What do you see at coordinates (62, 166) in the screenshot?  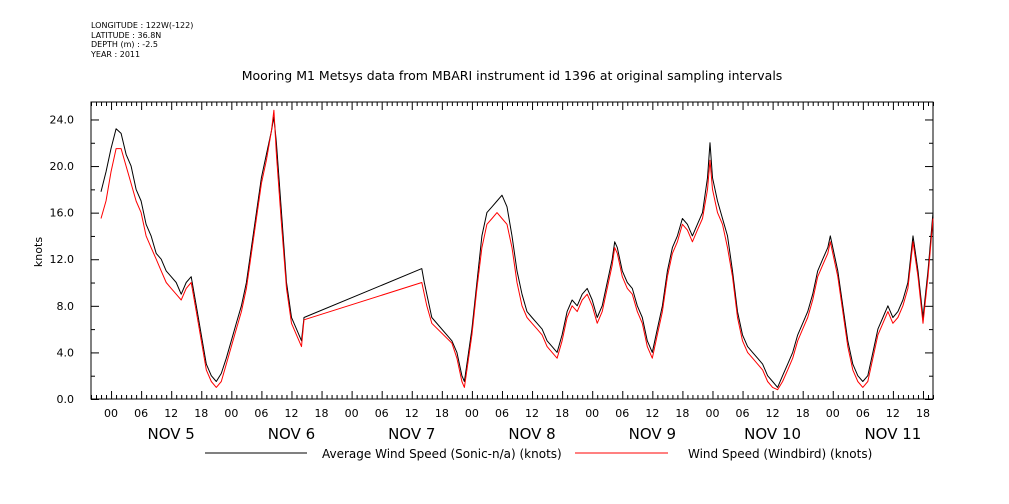 I see `y-tick-label: 20.0` at bounding box center [62, 166].